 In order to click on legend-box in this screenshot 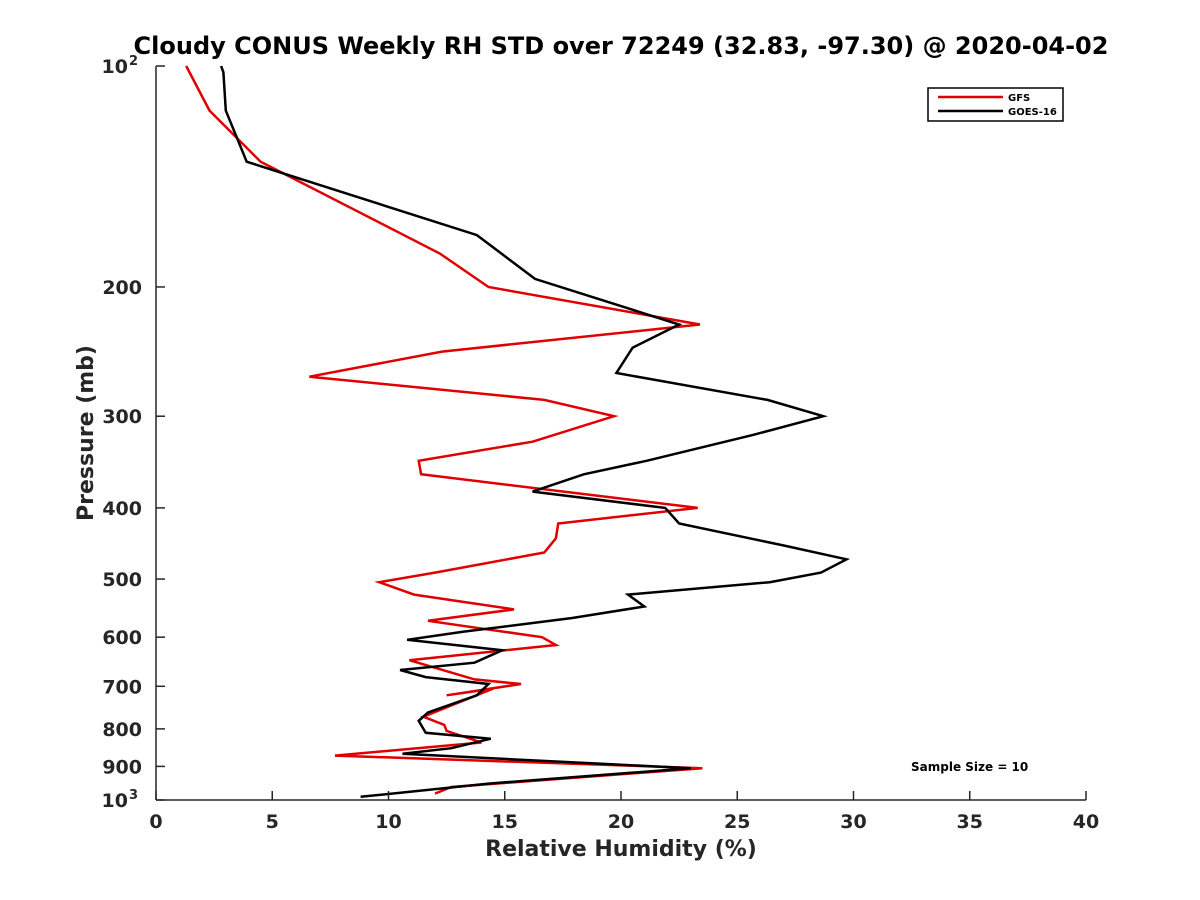, I will do `click(995, 104)`.